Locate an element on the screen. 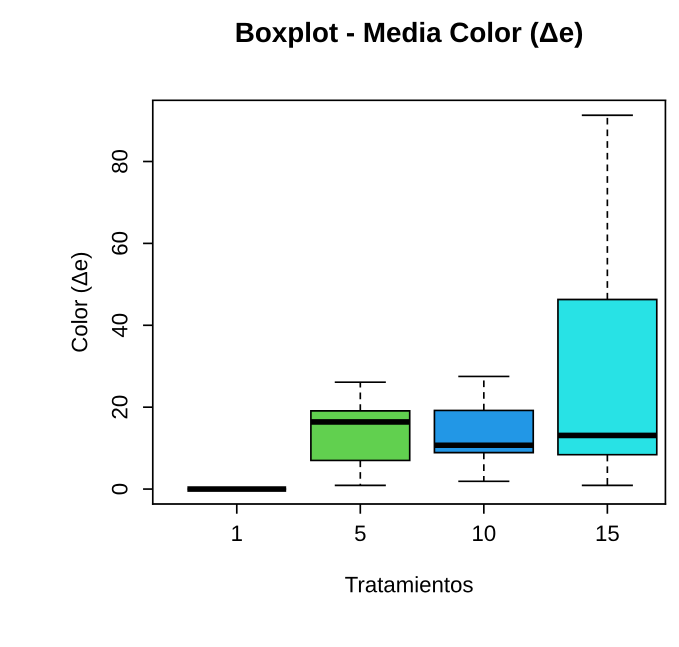 The height and width of the screenshot is (647, 679). x-tick-label: 10 is located at coordinates (484, 533).